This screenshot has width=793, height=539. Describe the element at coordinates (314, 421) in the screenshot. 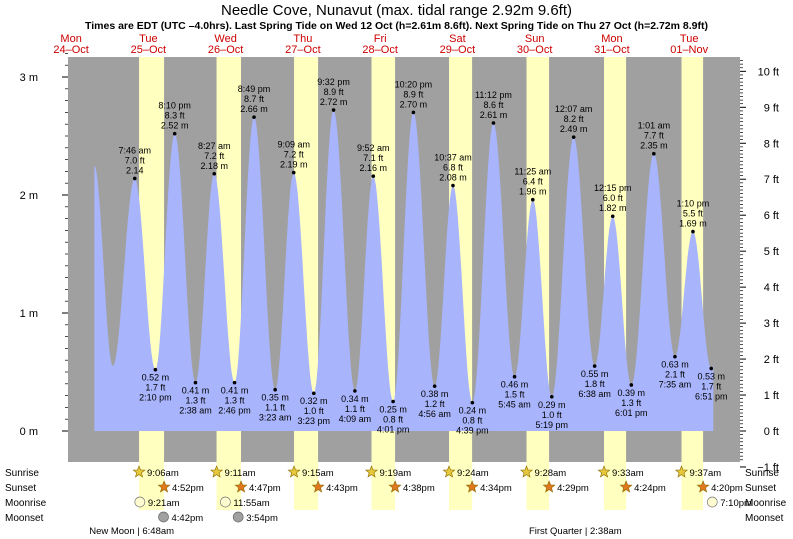

I see `tide-time: 3:23 pm` at that location.